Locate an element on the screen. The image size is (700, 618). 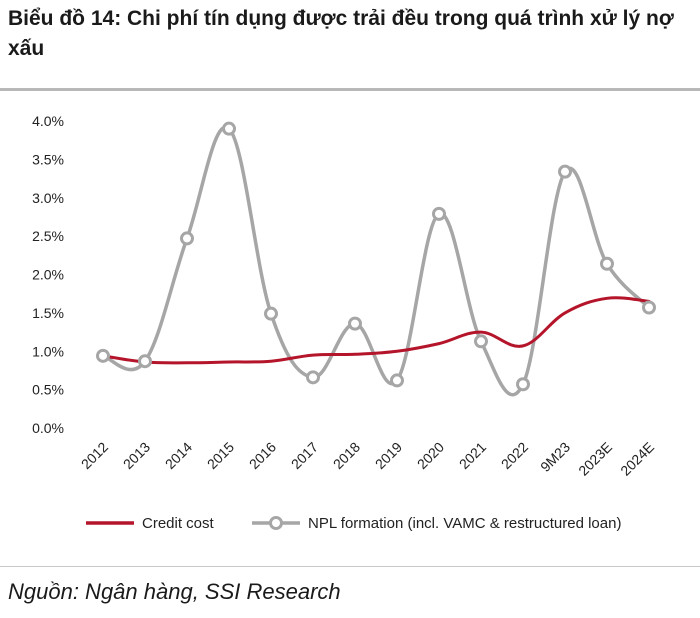
x-tick-label: 2023E is located at coordinates (595, 459).